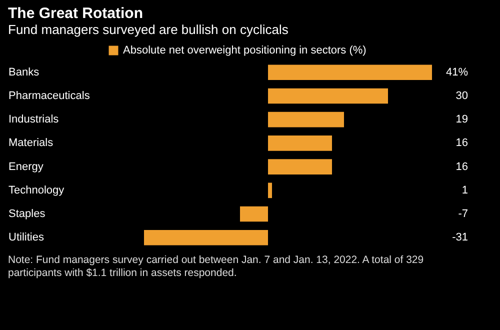  Describe the element at coordinates (460, 238) in the screenshot. I see `data-label: -31` at that location.